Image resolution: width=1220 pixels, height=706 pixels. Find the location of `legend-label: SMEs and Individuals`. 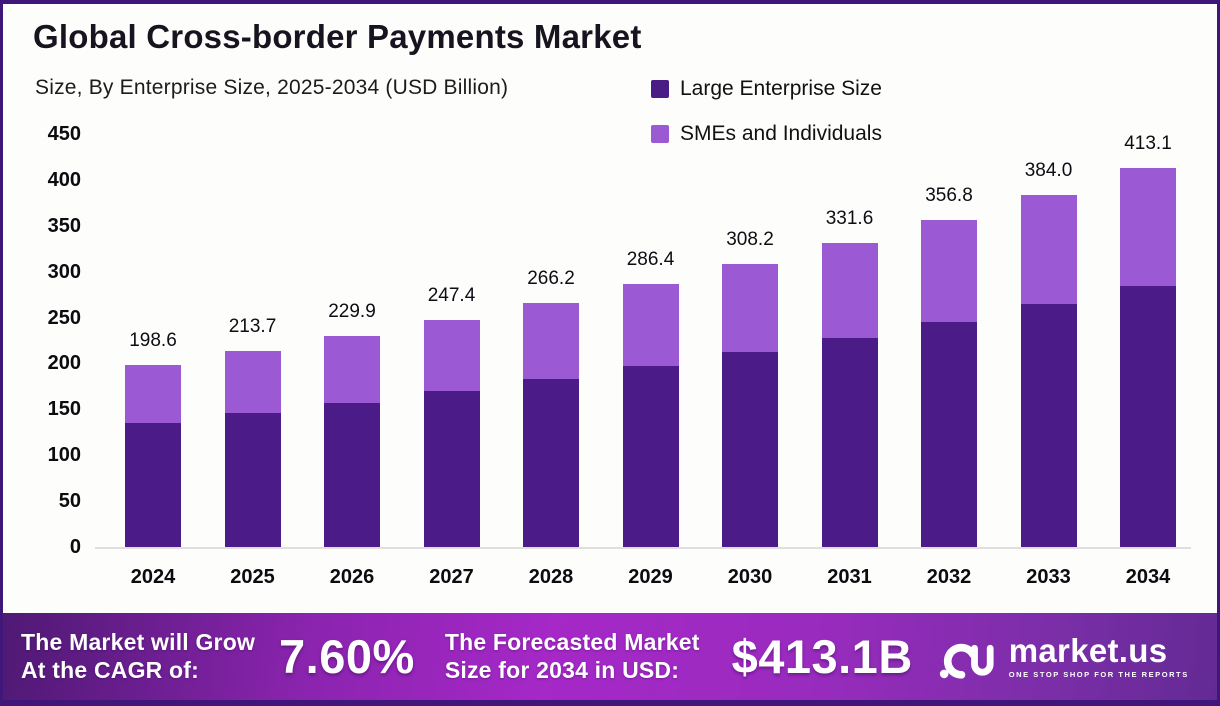

legend-label: SMEs and Individuals is located at coordinates (781, 133).